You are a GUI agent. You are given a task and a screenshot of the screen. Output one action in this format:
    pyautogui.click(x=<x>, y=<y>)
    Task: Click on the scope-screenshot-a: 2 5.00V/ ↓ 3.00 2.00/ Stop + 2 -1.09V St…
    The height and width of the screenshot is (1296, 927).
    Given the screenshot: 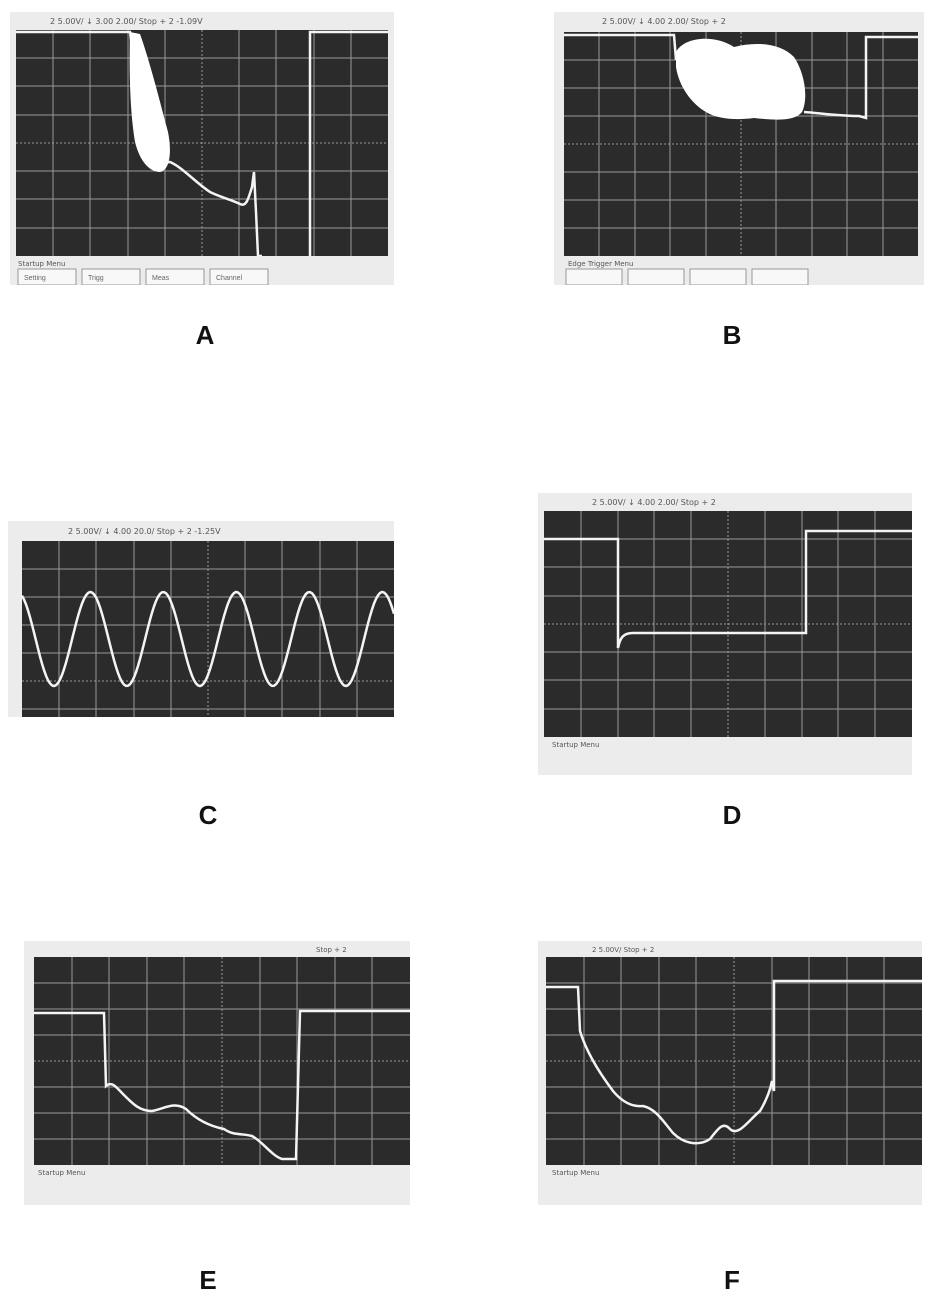 What is the action you would take?
    pyautogui.click(x=202, y=148)
    